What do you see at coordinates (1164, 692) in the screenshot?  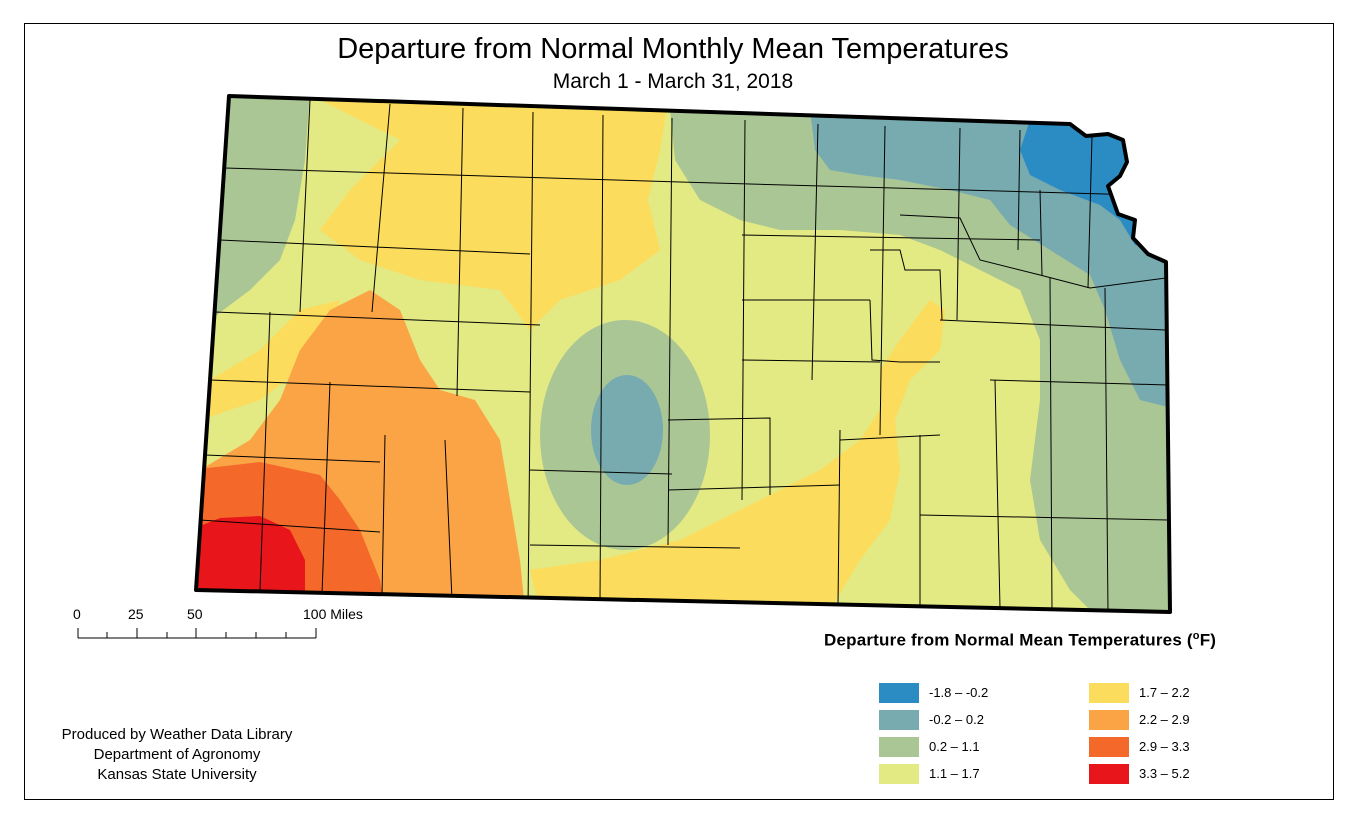 I see `legend-label: 1.7 – 2.2` at bounding box center [1164, 692].